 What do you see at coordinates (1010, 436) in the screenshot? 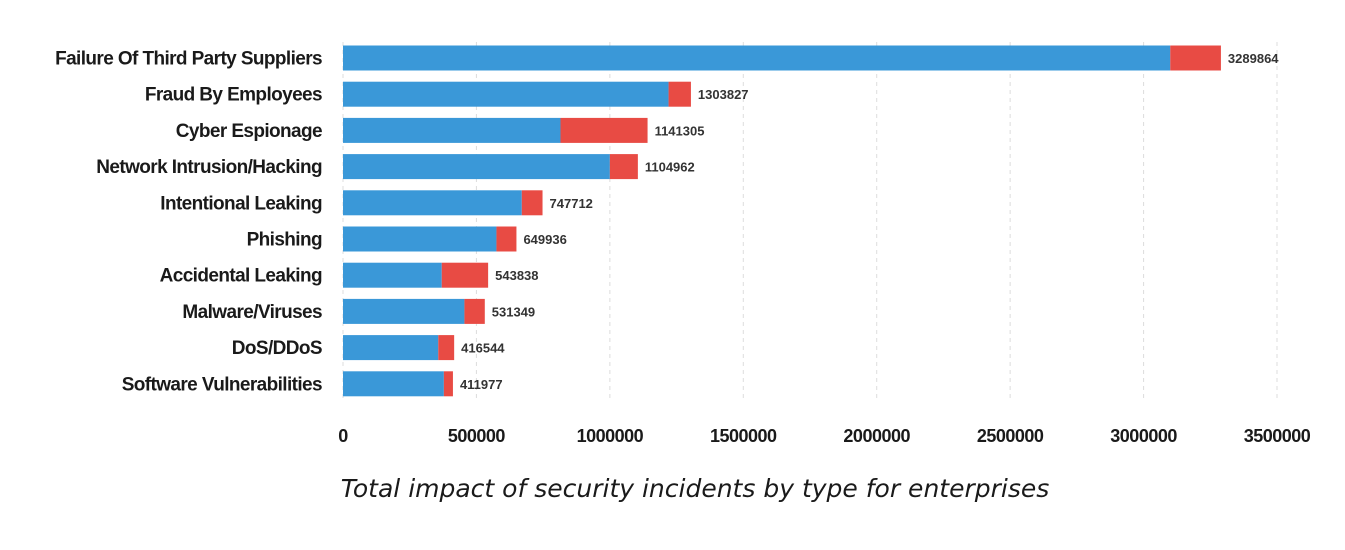
I see `x-tick-label: 2500000` at bounding box center [1010, 436].